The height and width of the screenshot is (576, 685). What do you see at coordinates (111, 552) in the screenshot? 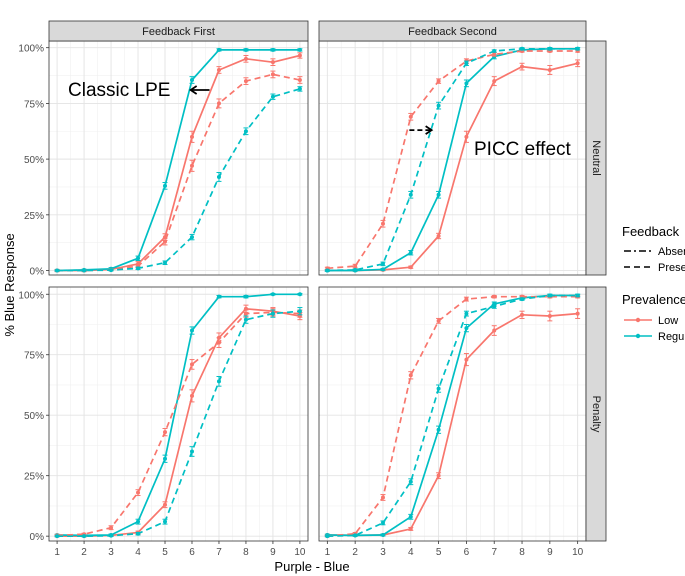
I see `x-tick-label: 3` at bounding box center [111, 552].